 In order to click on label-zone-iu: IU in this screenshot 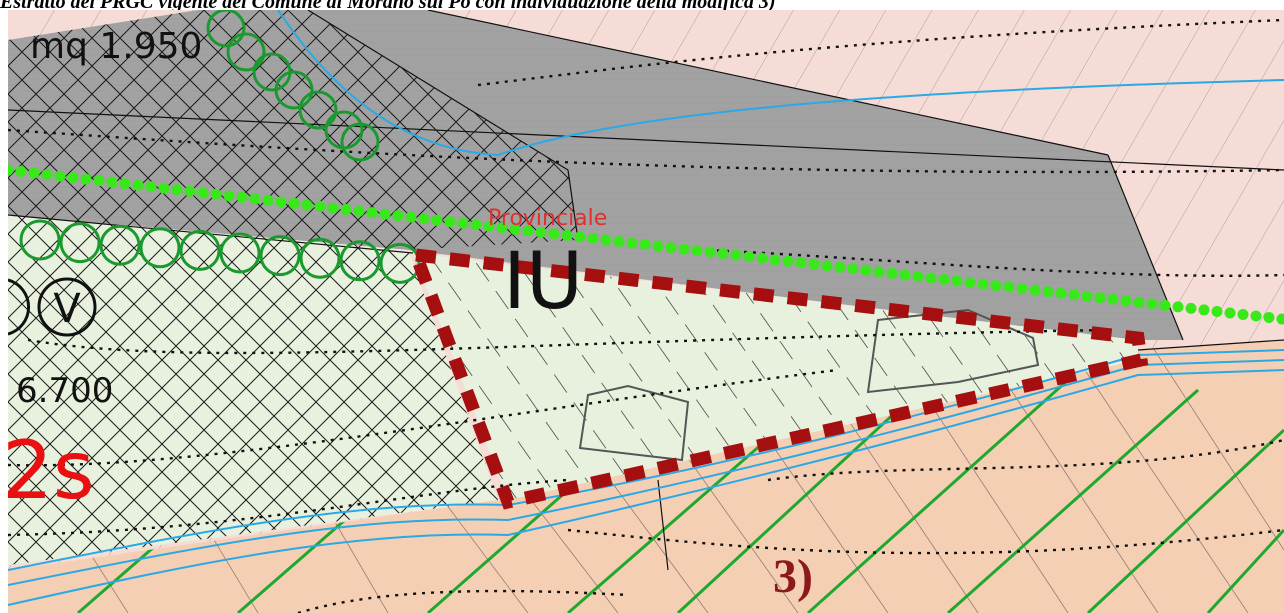, I will do `click(543, 282)`.